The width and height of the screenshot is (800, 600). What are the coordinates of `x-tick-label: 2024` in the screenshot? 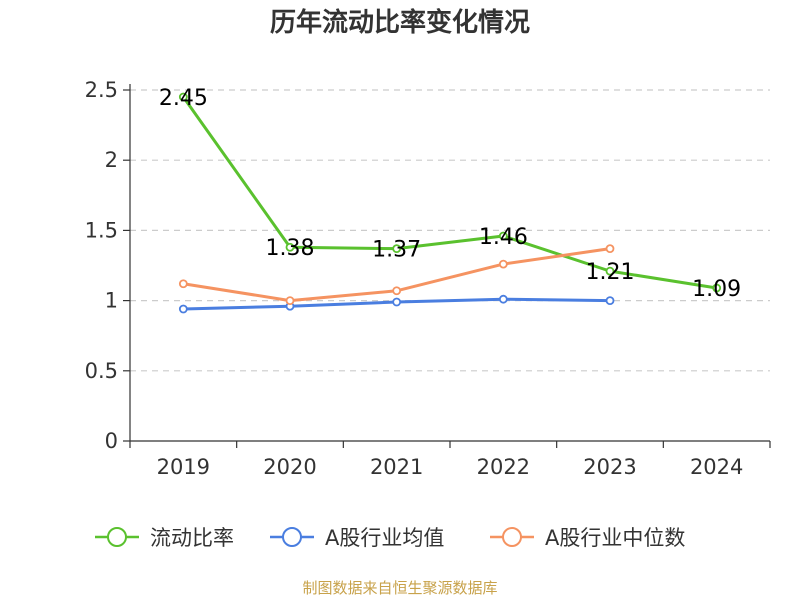 It's located at (716, 467).